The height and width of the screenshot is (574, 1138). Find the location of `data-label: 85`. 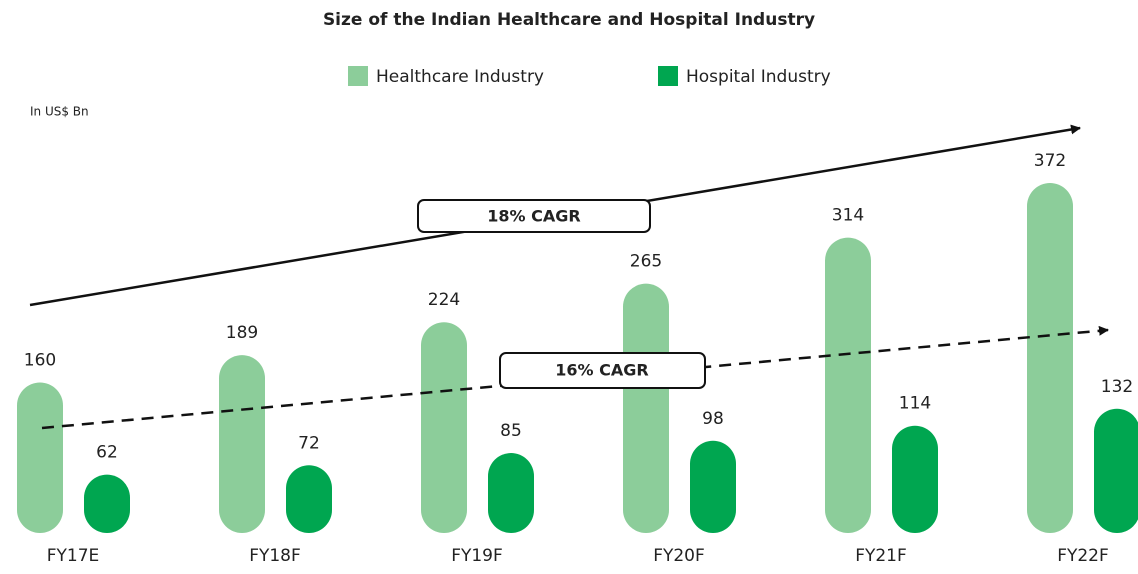

data-label: 85 is located at coordinates (511, 431).